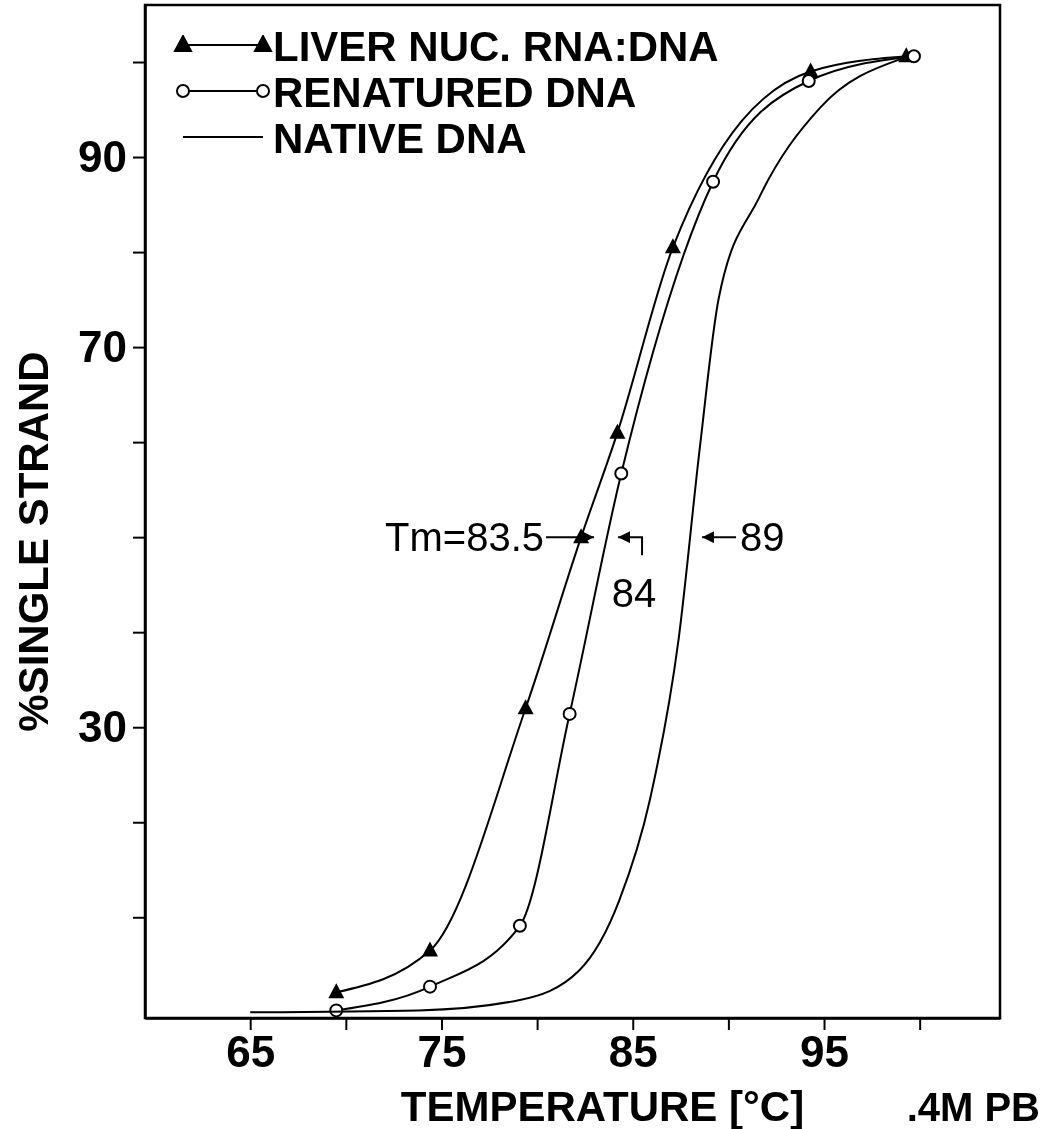  I want to click on legend-label: NATIVE DNA, so click(400, 138).